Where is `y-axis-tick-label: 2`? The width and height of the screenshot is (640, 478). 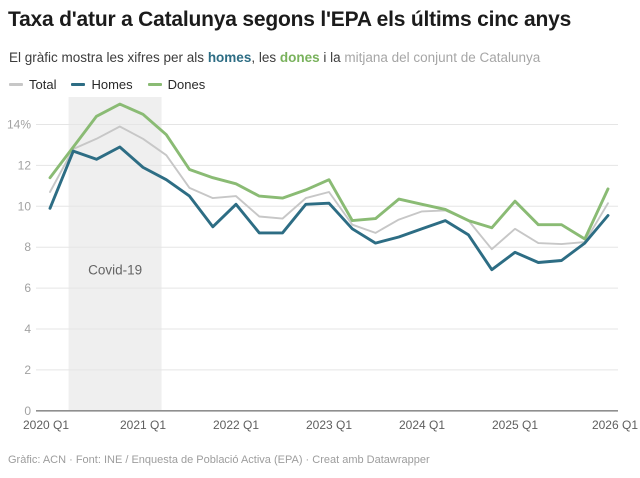 y-axis-tick-label: 2 is located at coordinates (27, 370).